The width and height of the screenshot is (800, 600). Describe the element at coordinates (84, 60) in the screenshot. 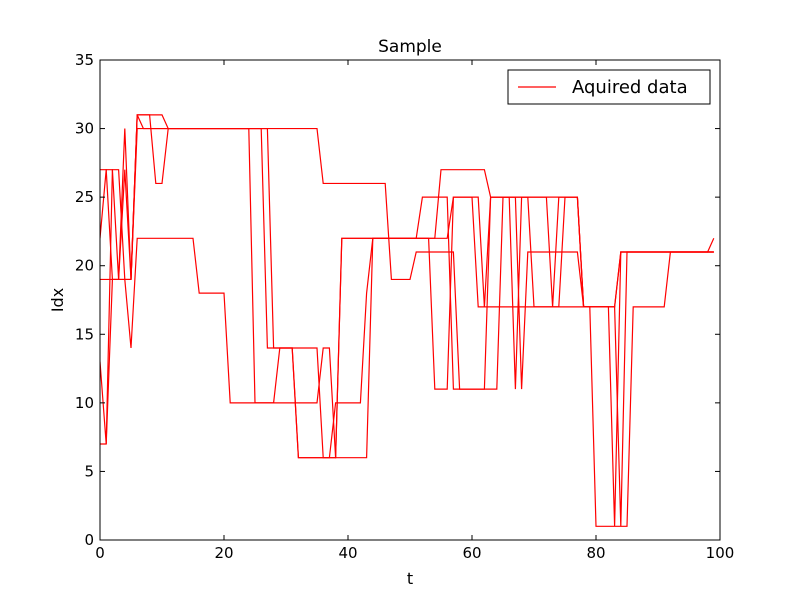

I see `y-tick-label: 35` at that location.